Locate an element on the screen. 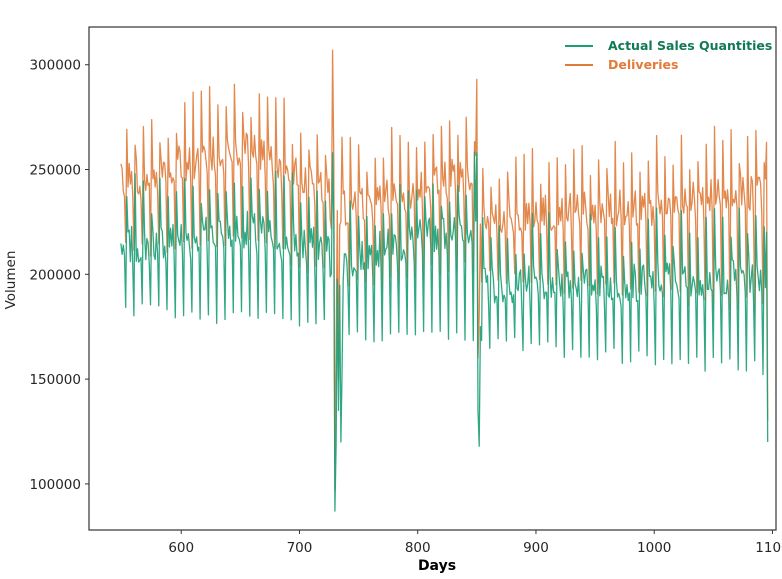 This screenshot has height=579, width=782. legend: Actual Sales Quantities Deliveries is located at coordinates (665, 55).